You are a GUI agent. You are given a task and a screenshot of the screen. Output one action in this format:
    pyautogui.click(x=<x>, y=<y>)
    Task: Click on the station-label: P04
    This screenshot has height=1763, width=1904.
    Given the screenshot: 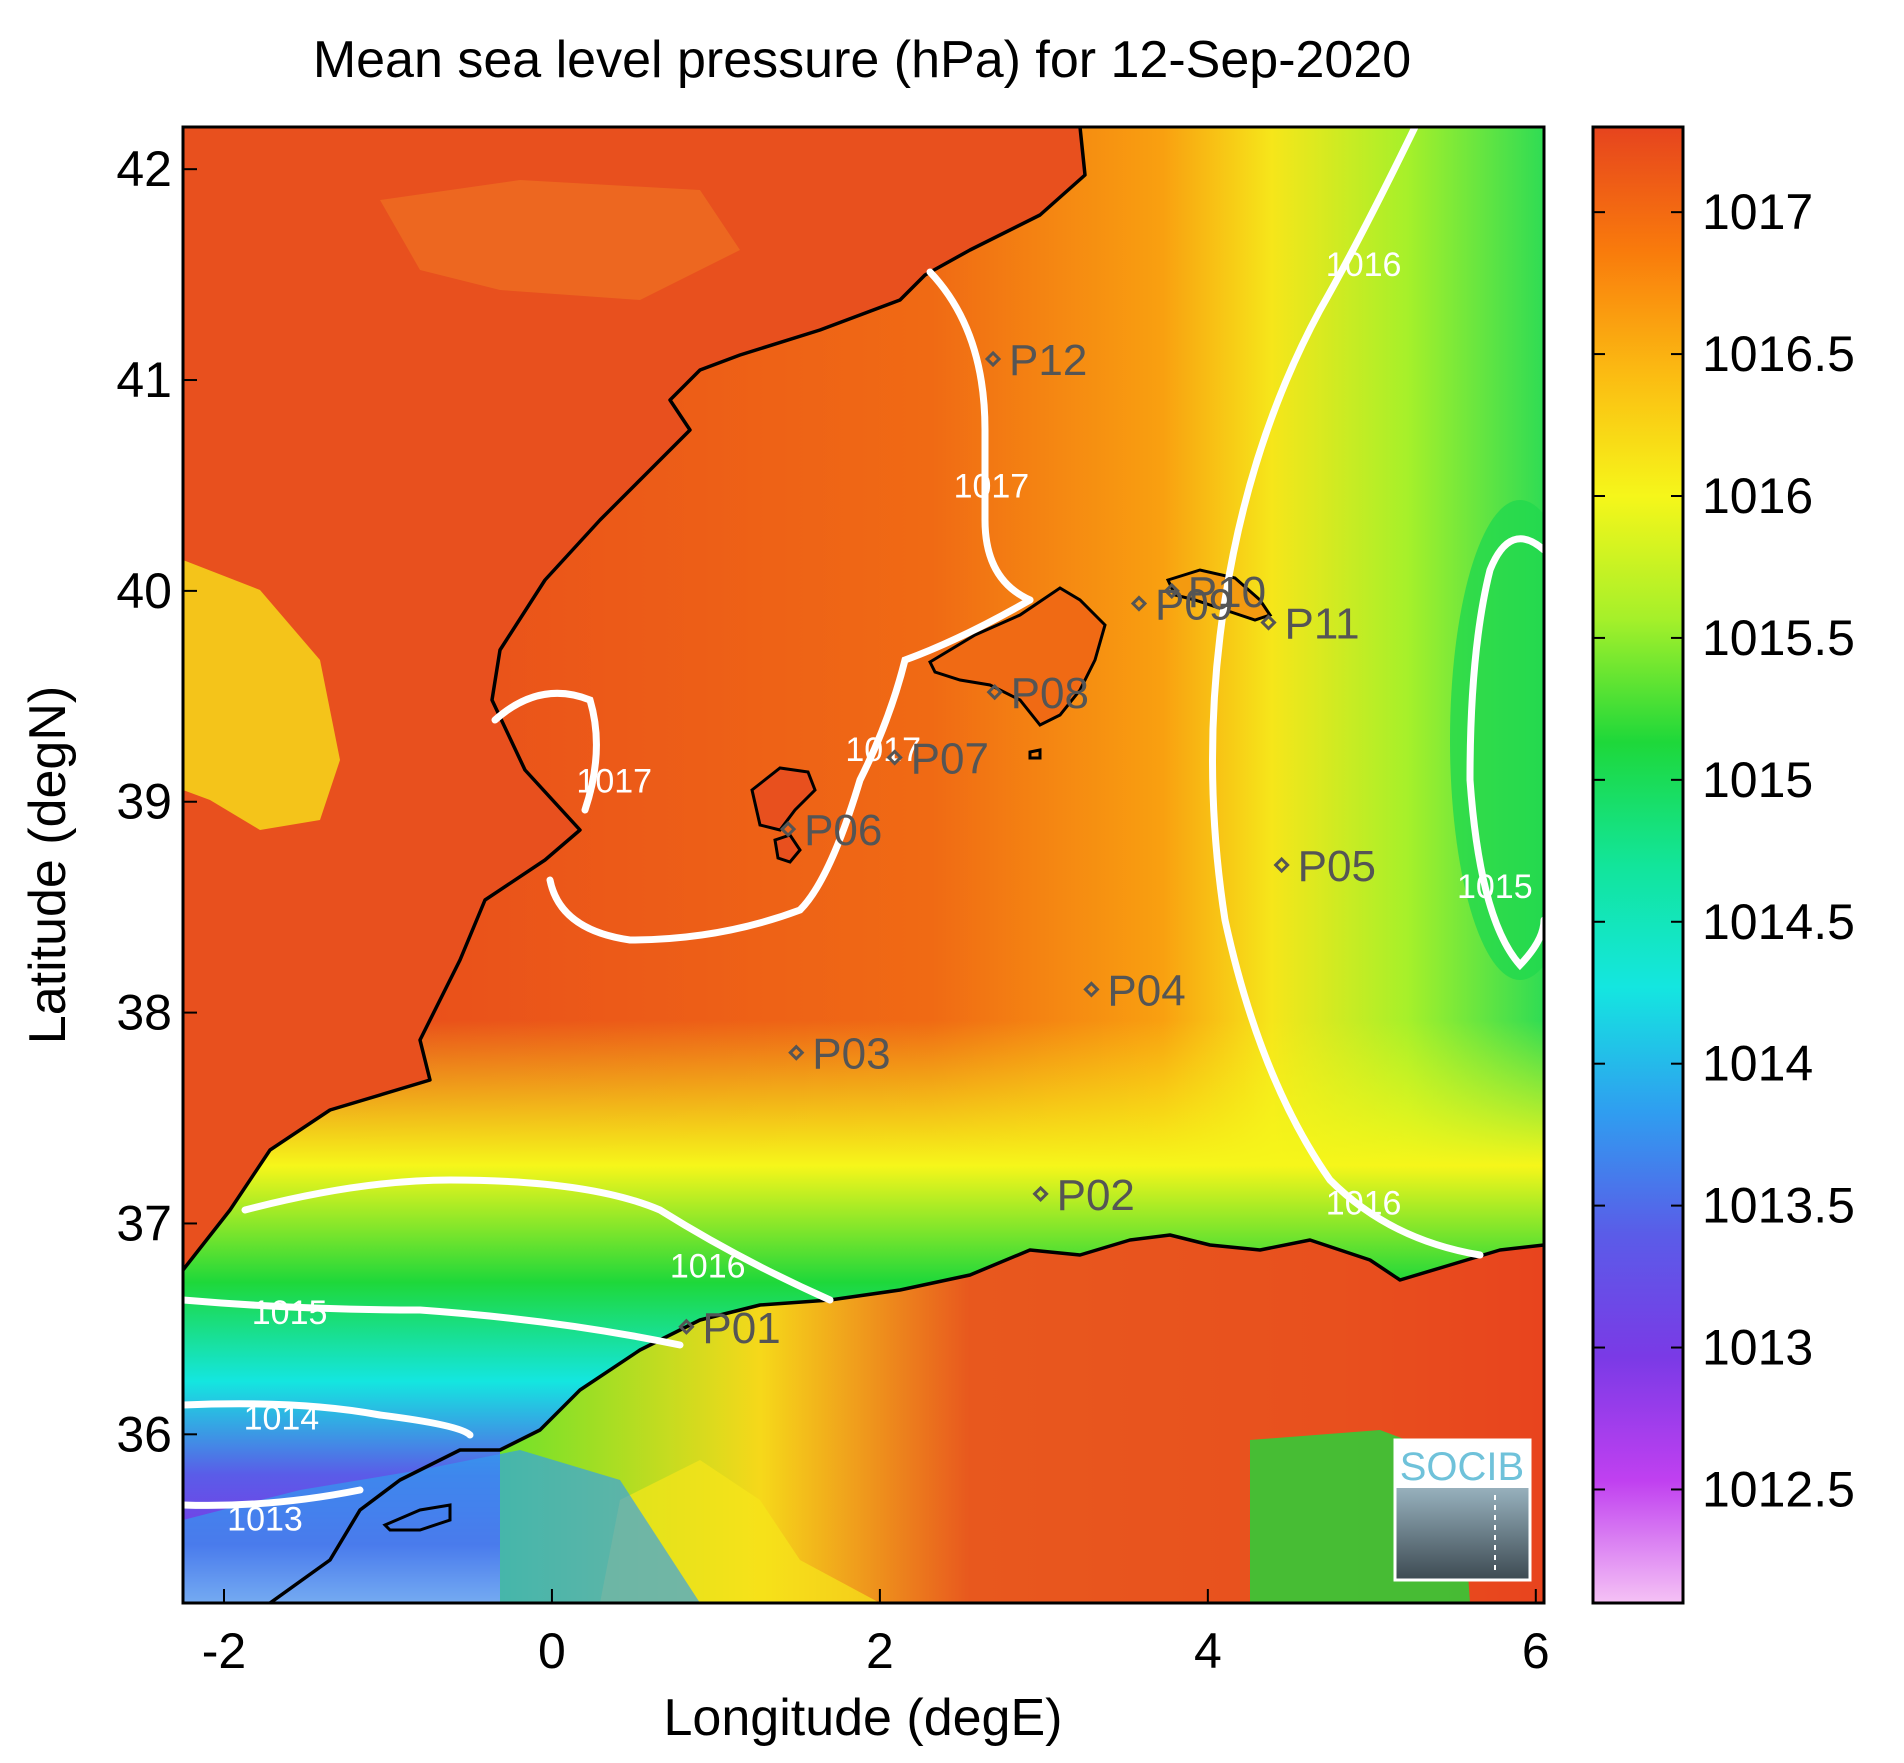 What is the action you would take?
    pyautogui.click(x=1146, y=990)
    